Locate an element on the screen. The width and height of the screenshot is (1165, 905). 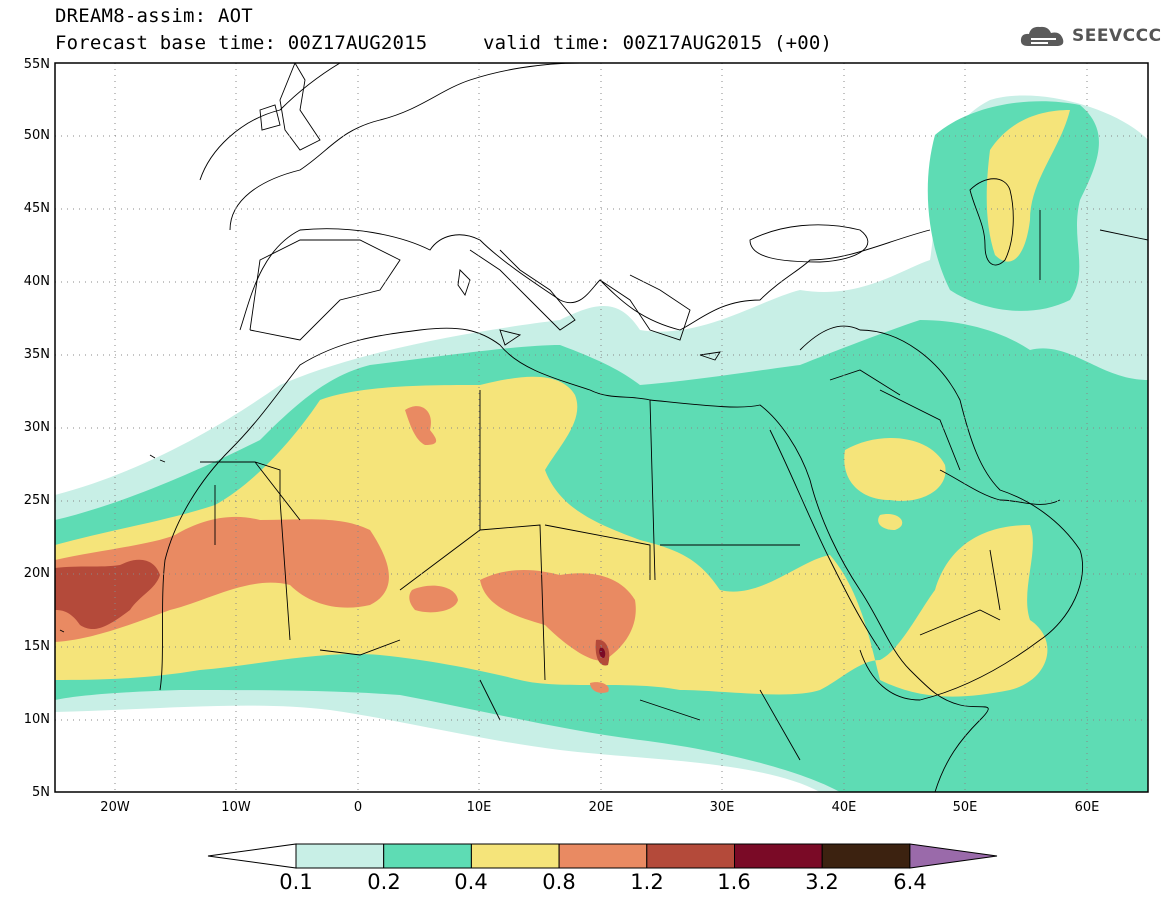
lat-label: 35N is located at coordinates (36, 354).